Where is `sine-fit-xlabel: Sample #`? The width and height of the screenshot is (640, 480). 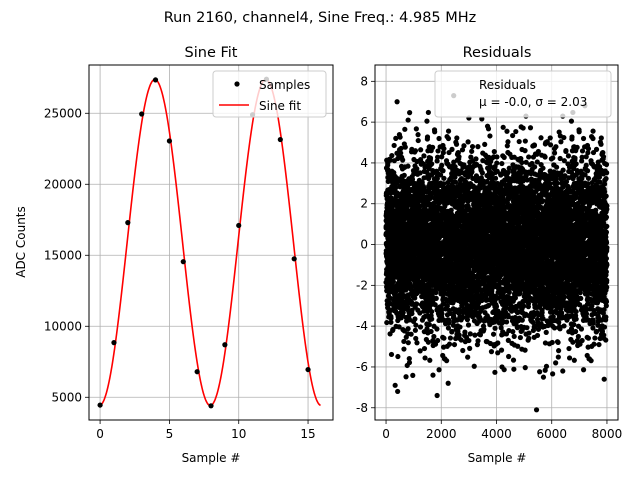 sine-fit-xlabel: Sample # is located at coordinates (211, 458).